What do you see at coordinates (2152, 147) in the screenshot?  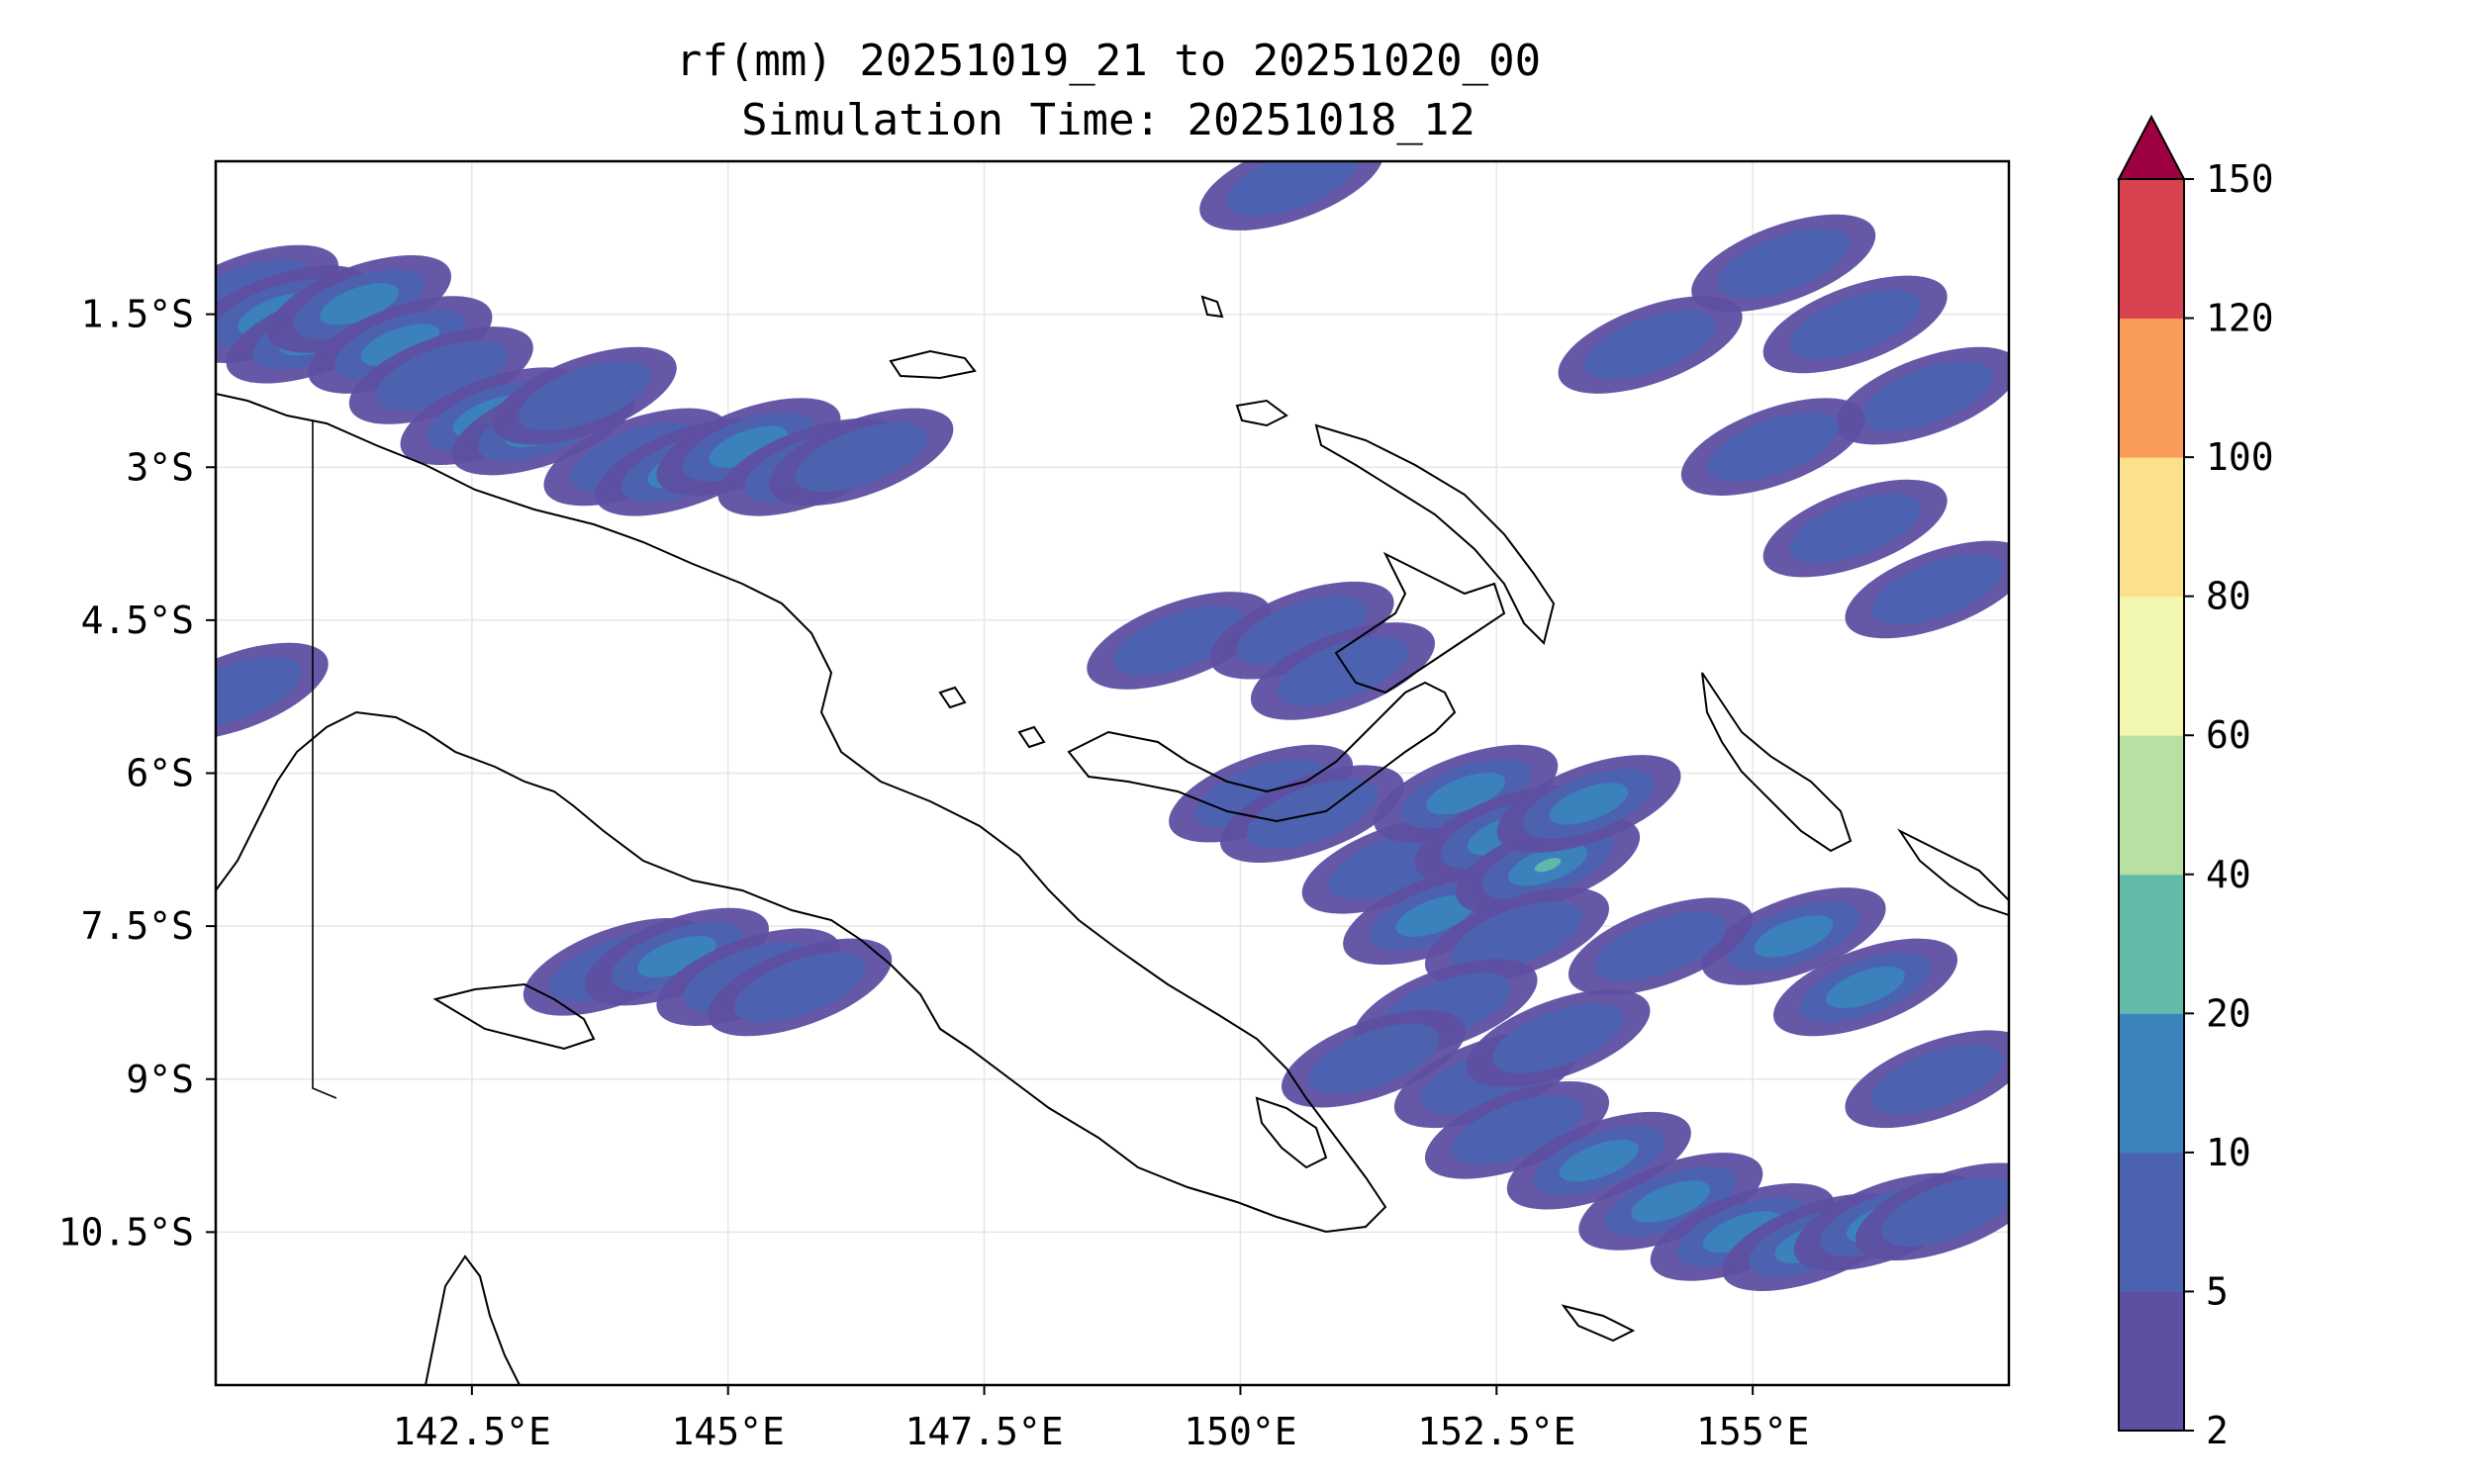 I see `colorbar-extend-arrow` at bounding box center [2152, 147].